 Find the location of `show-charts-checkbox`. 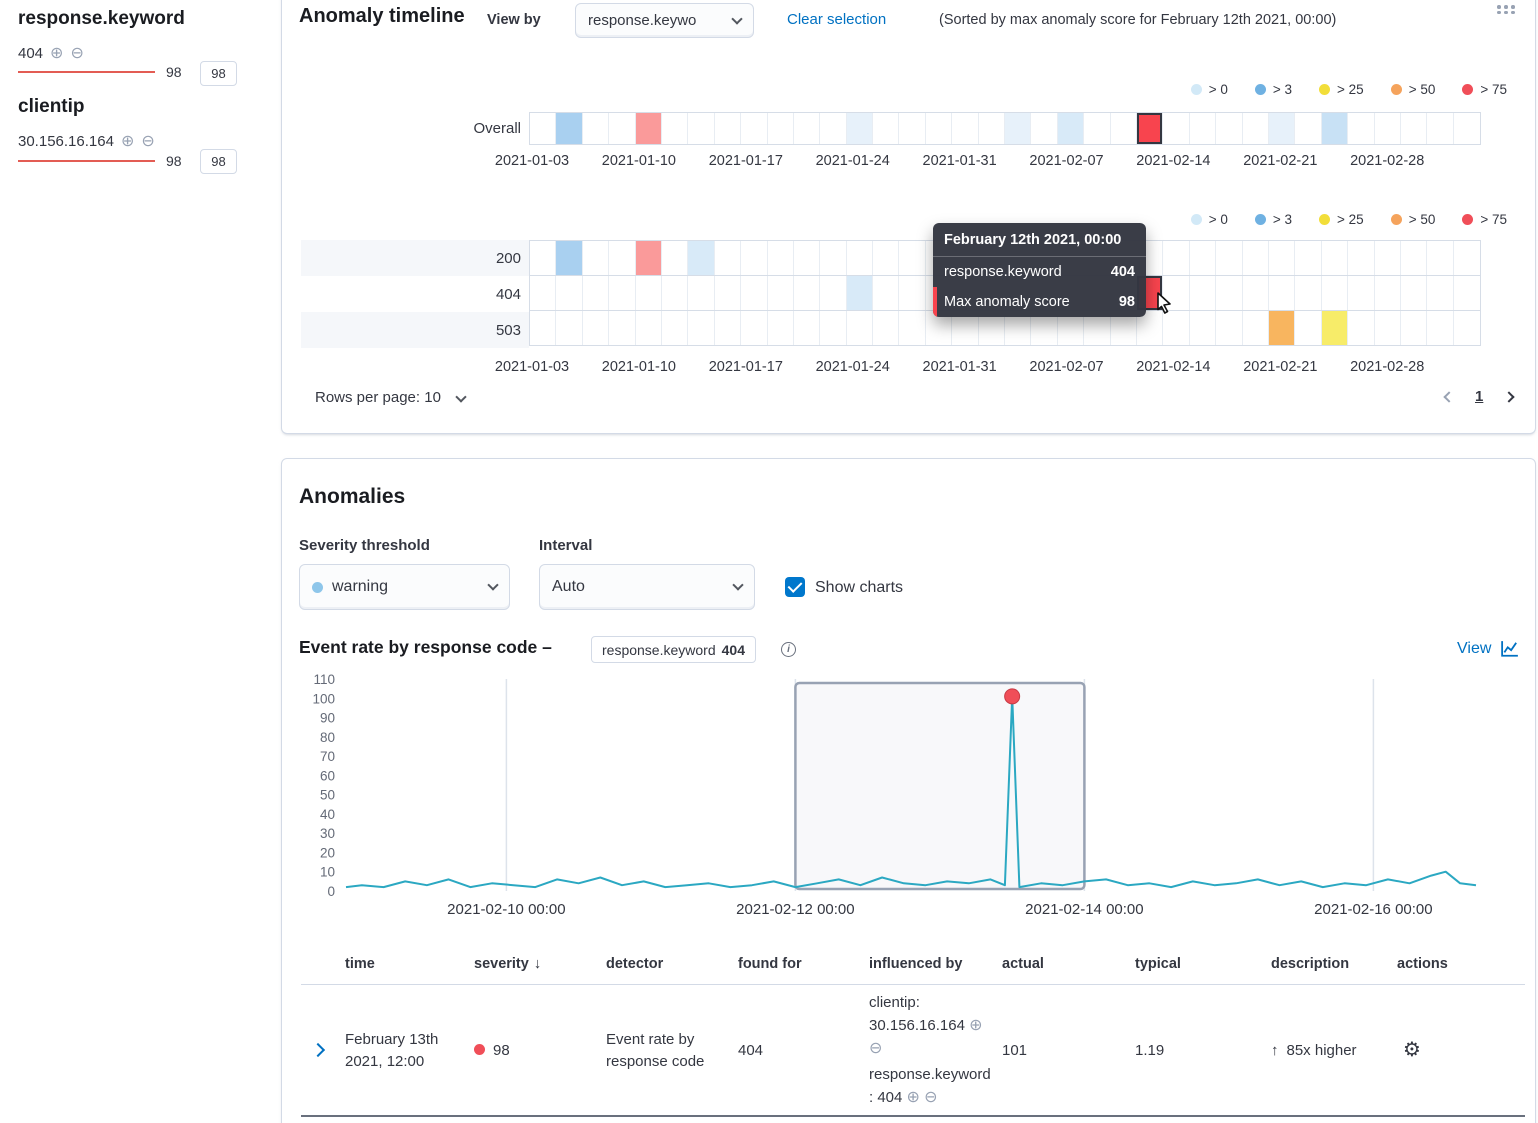

show-charts-checkbox is located at coordinates (795, 587).